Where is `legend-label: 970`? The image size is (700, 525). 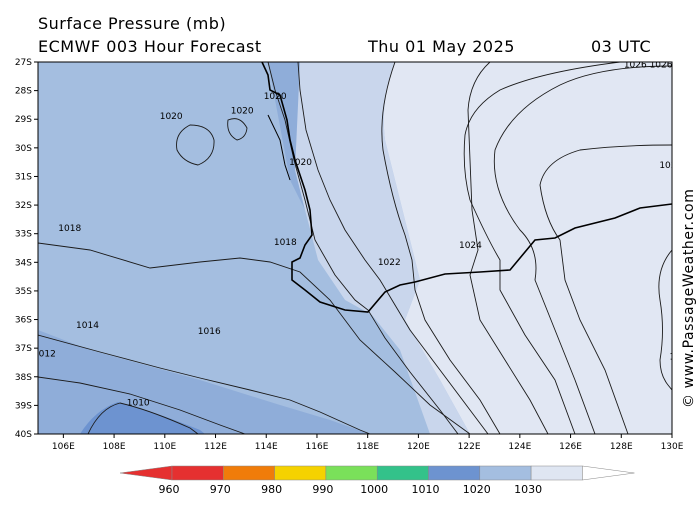 legend-label: 970 is located at coordinates (220, 489).